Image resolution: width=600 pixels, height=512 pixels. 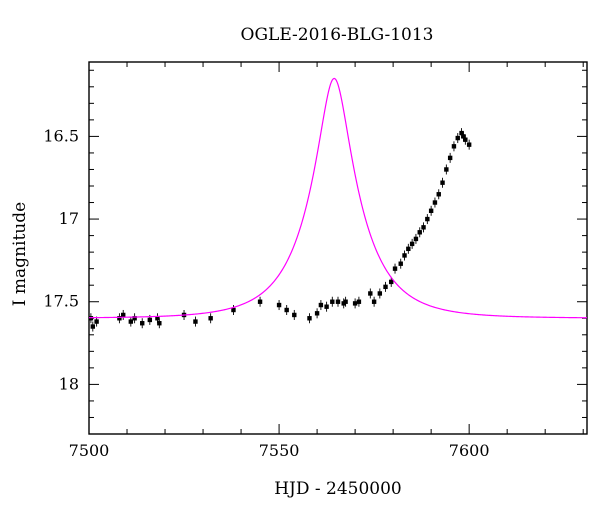 I want to click on y-tick-label: 18, so click(x=69, y=383).